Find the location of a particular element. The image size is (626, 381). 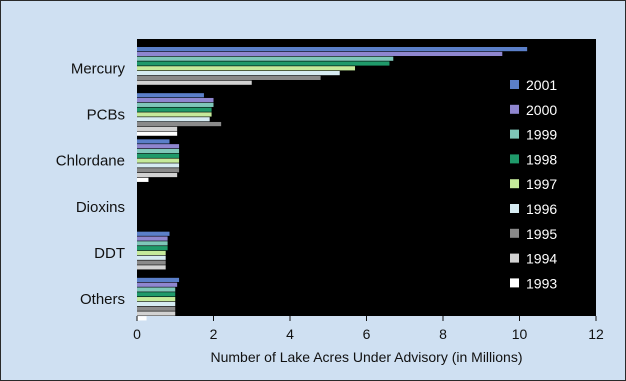

bar-others-1995 is located at coordinates (156, 308).